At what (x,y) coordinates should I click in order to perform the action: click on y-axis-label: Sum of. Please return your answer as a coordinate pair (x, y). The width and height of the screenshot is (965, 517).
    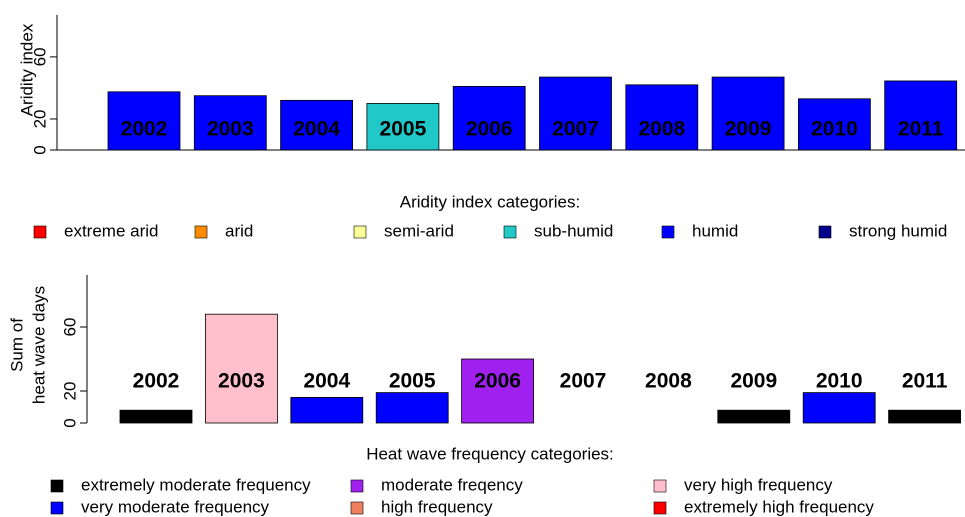
    Looking at the image, I should click on (16, 345).